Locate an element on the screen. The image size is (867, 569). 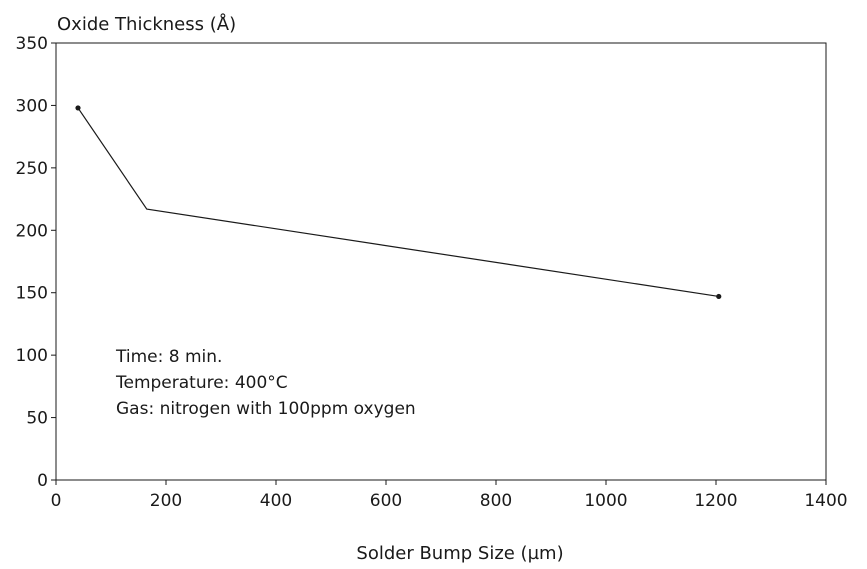
x-tick-label: 1200 is located at coordinates (715, 501).